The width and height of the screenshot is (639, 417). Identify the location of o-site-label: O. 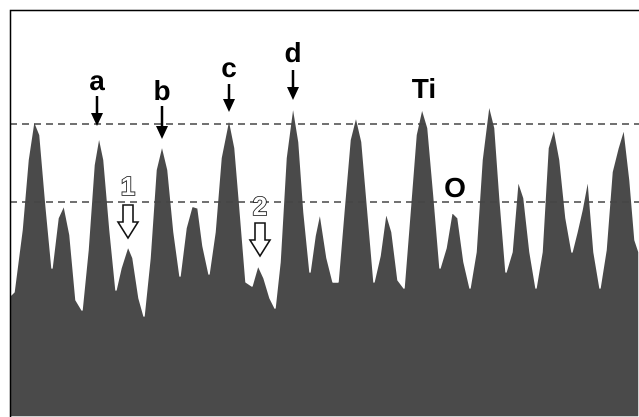
(455, 187).